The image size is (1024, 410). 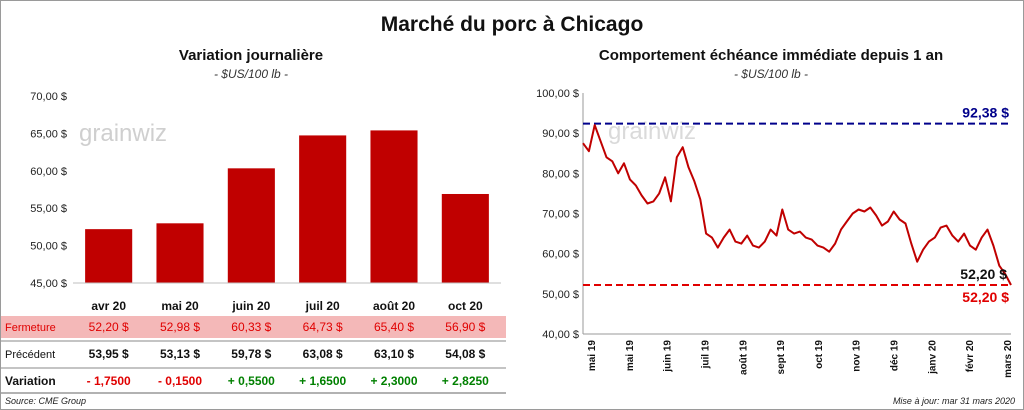 What do you see at coordinates (819, 354) in the screenshot?
I see `x-tick-label: oct 19` at bounding box center [819, 354].